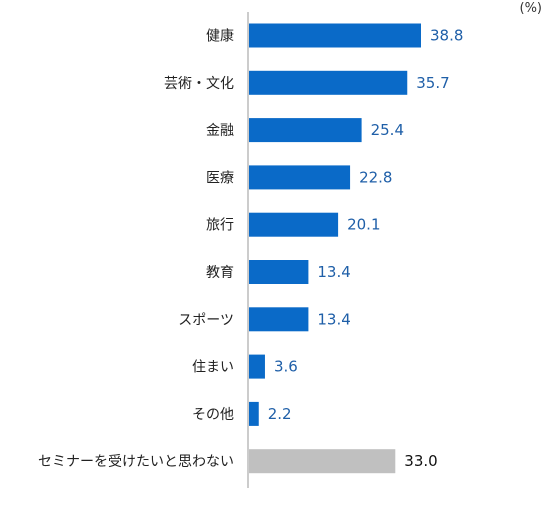 Image resolution: width=550 pixels, height=506 pixels. Describe the element at coordinates (280, 414) in the screenshot. I see `value-label-8: 2.2` at that location.